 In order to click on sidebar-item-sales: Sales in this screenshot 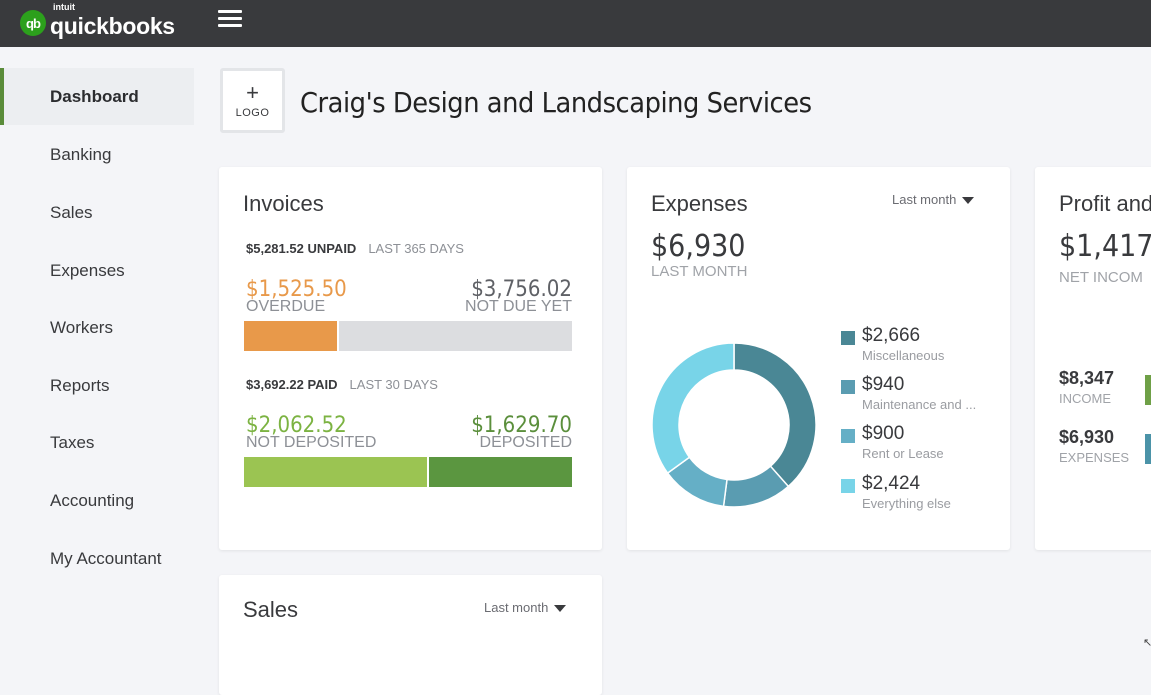, I will do `click(97, 212)`.